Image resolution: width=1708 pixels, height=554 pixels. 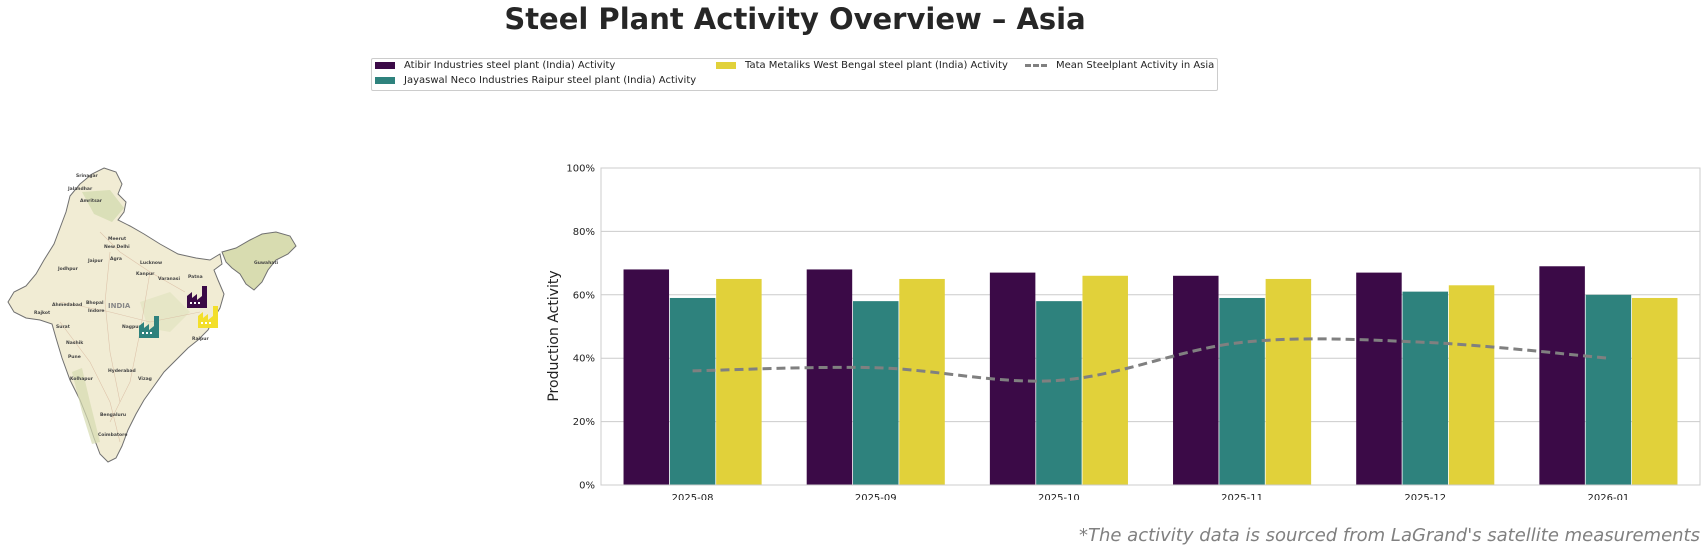 What do you see at coordinates (117, 239) in the screenshot?
I see `city-label: Meerut` at bounding box center [117, 239].